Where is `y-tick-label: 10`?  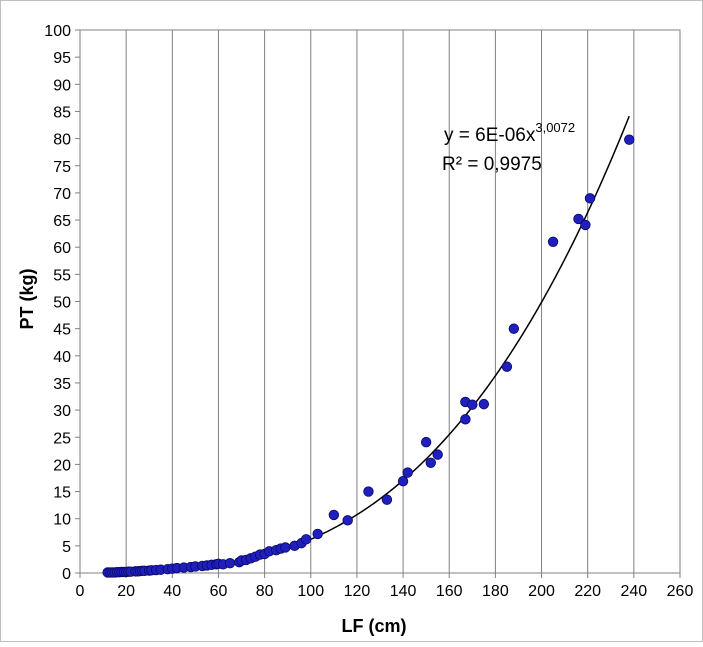
y-tick-label: 10 is located at coordinates (62, 520).